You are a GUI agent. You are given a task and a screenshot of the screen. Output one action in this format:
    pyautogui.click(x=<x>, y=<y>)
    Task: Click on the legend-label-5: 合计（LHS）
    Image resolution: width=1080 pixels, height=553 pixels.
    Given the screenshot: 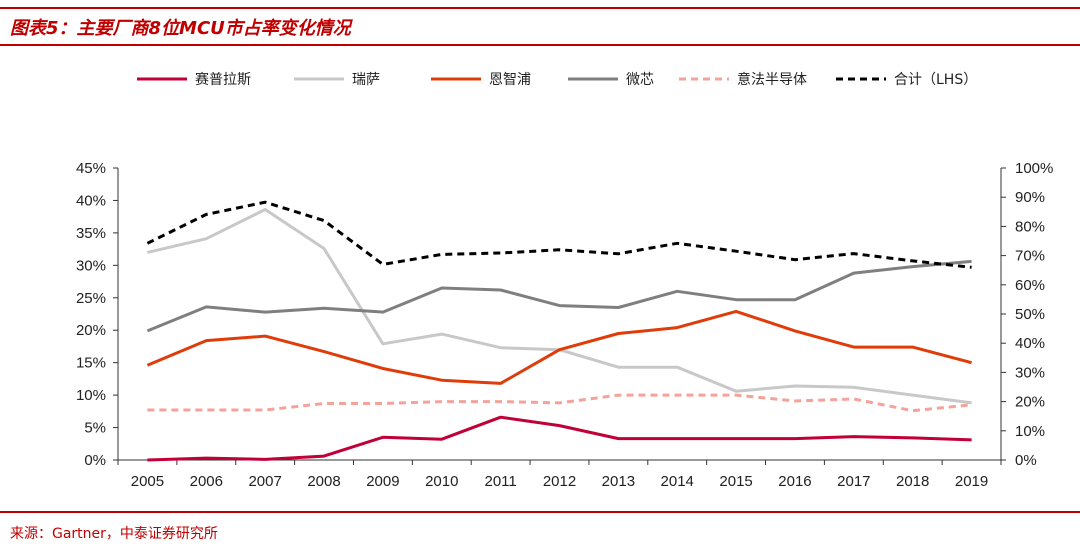 What is the action you would take?
    pyautogui.click(x=935, y=80)
    